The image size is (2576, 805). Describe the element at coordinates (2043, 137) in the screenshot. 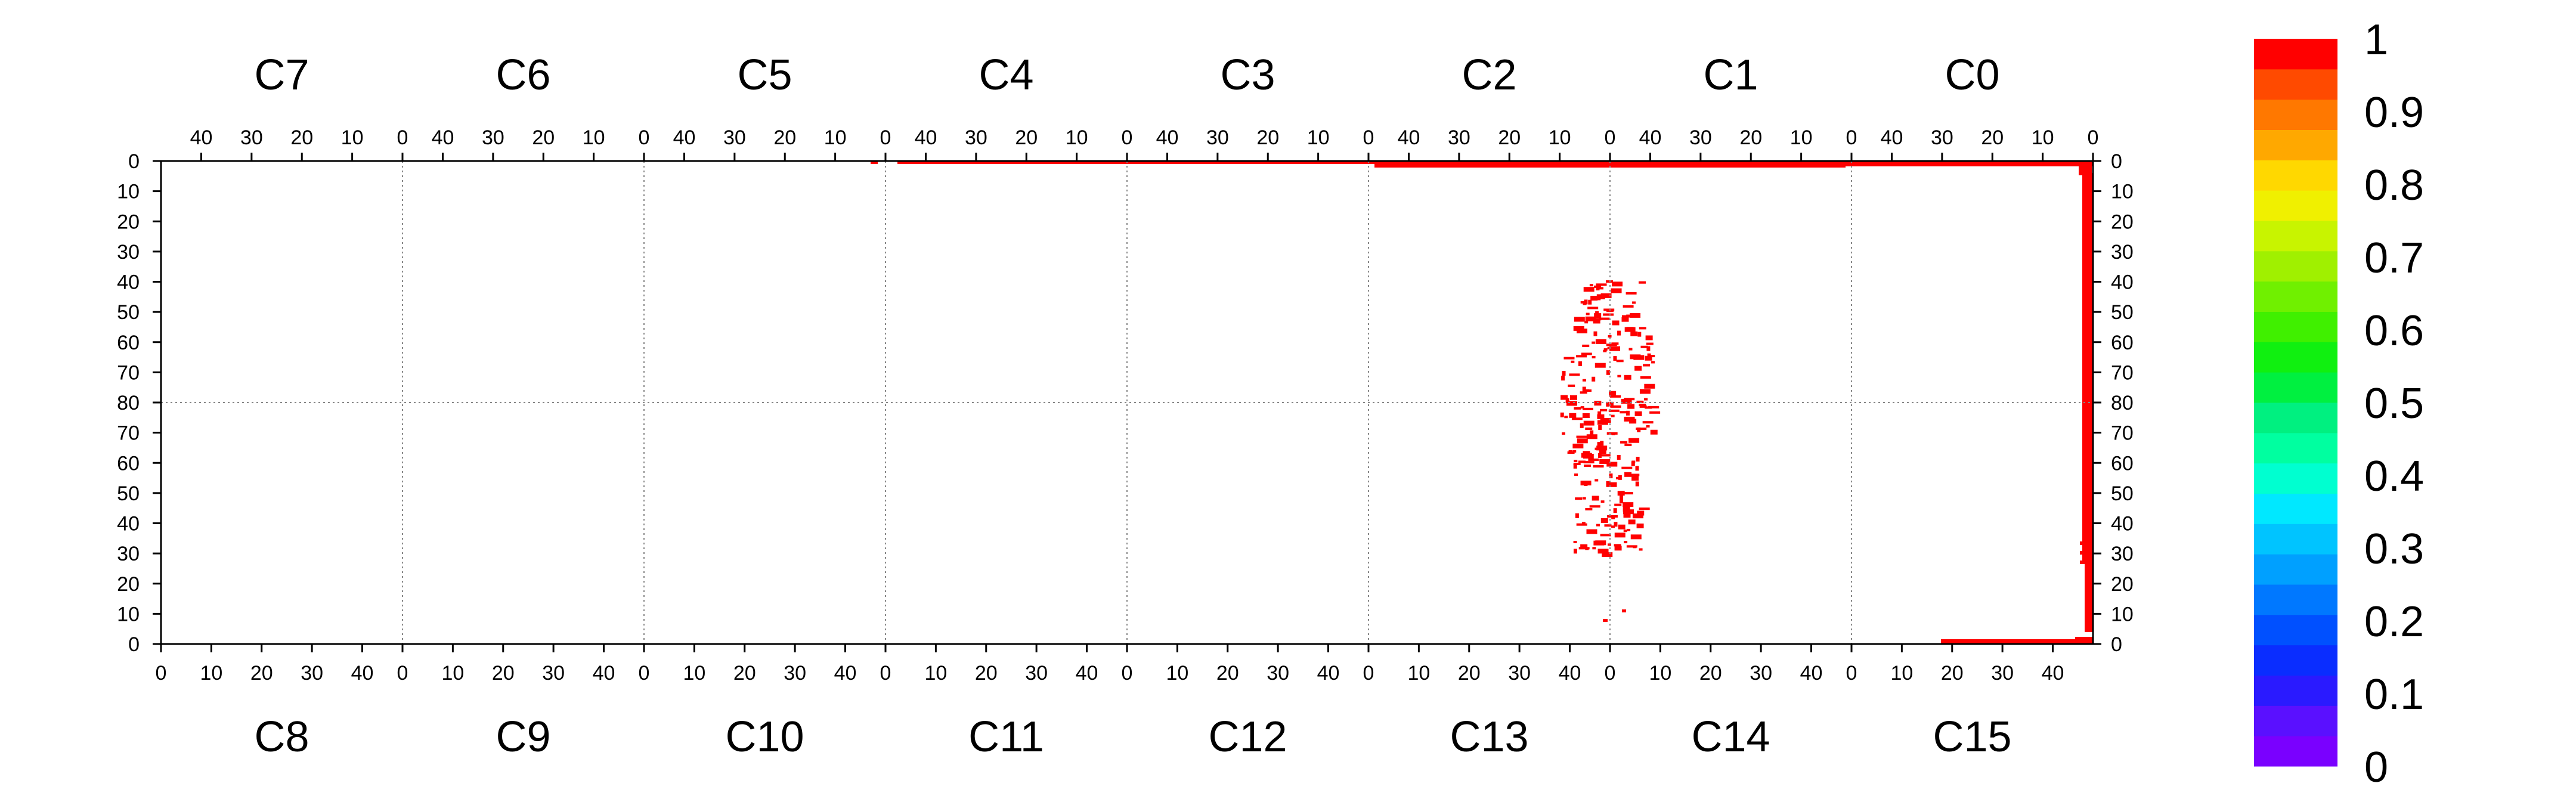

I see `top-tick-label: 10` at that location.